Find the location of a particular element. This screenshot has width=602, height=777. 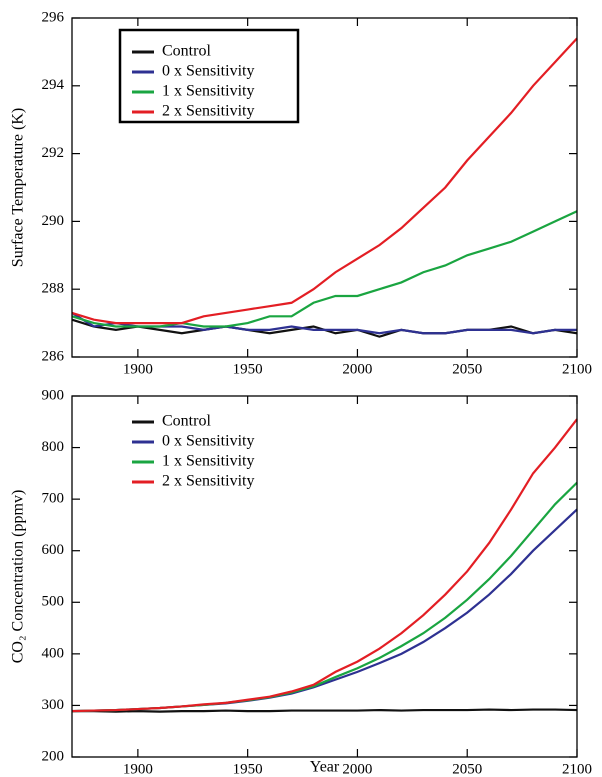

y-tick-label: 200 is located at coordinates (53, 756).